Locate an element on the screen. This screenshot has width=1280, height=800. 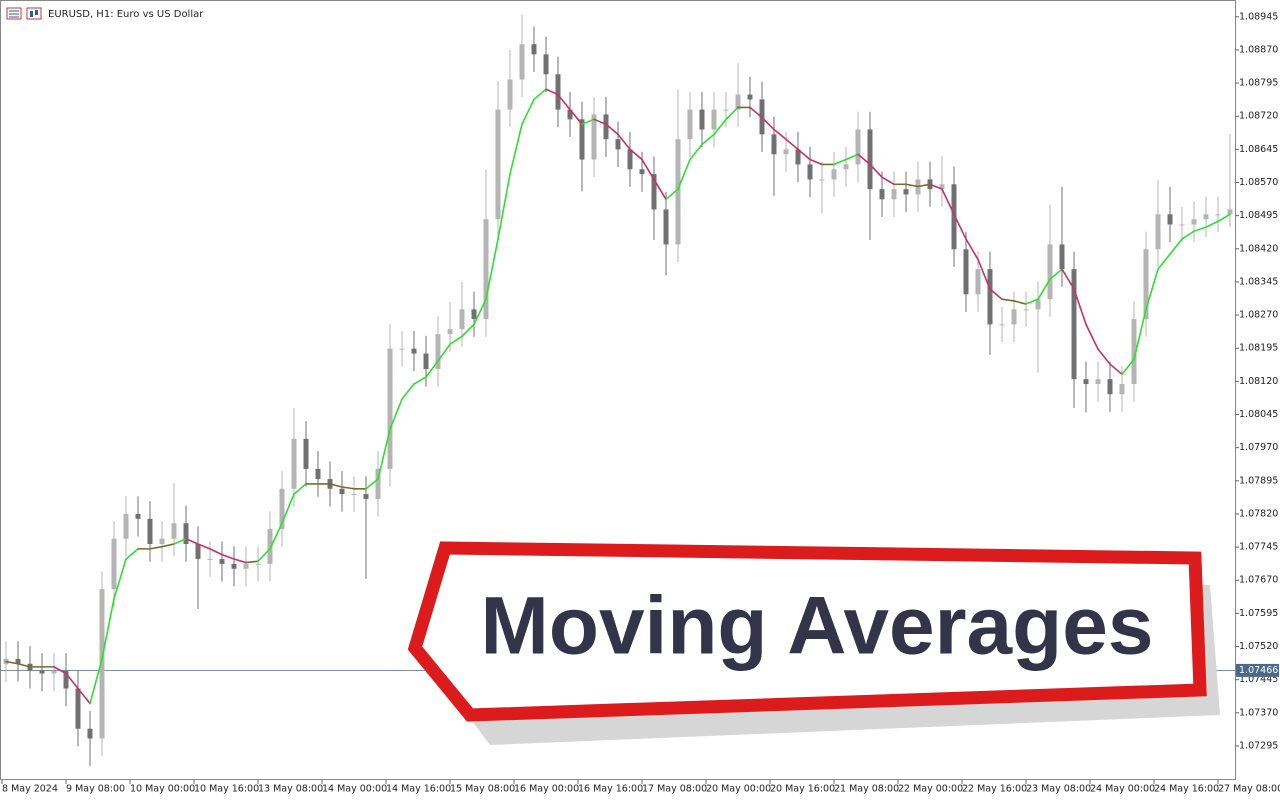
x-tick-label: 24 May 16:00 is located at coordinates (1186, 789).